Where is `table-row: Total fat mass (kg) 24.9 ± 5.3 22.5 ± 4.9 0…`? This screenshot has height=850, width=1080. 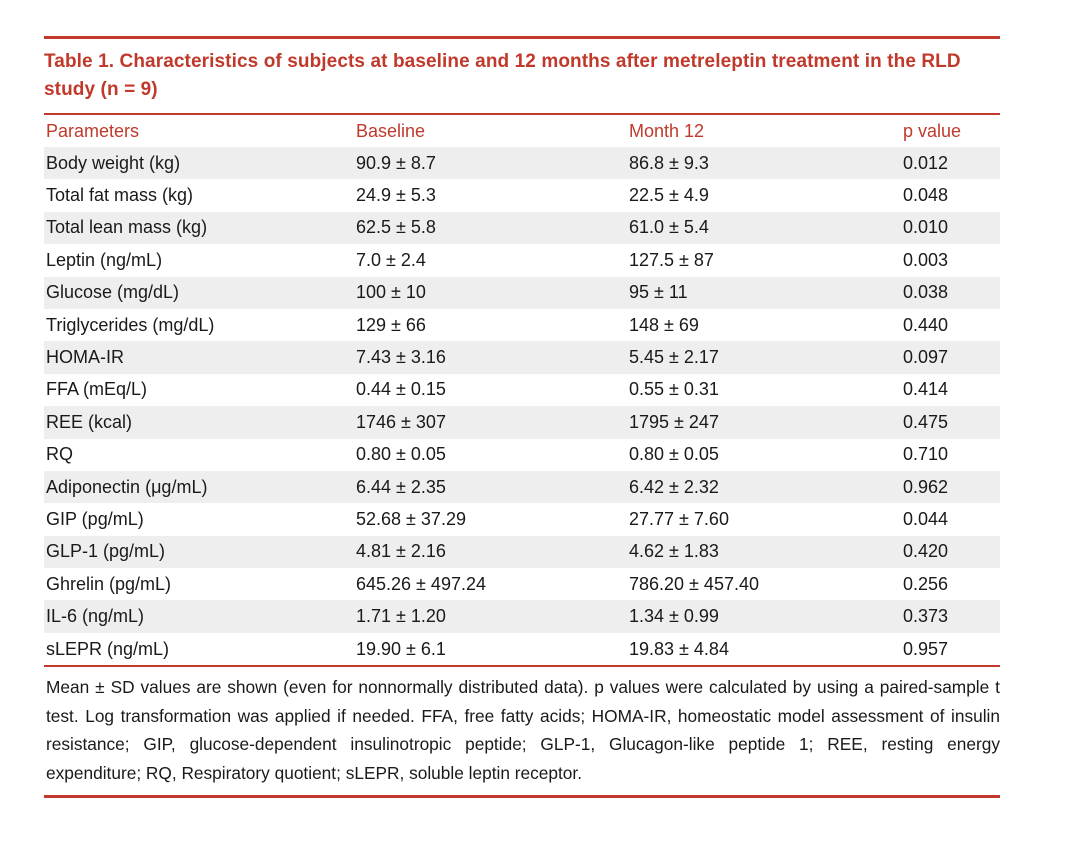
table-row: Total fat mass (kg) 24.9 ± 5.3 22.5 ± 4.9 0… is located at coordinates (522, 195).